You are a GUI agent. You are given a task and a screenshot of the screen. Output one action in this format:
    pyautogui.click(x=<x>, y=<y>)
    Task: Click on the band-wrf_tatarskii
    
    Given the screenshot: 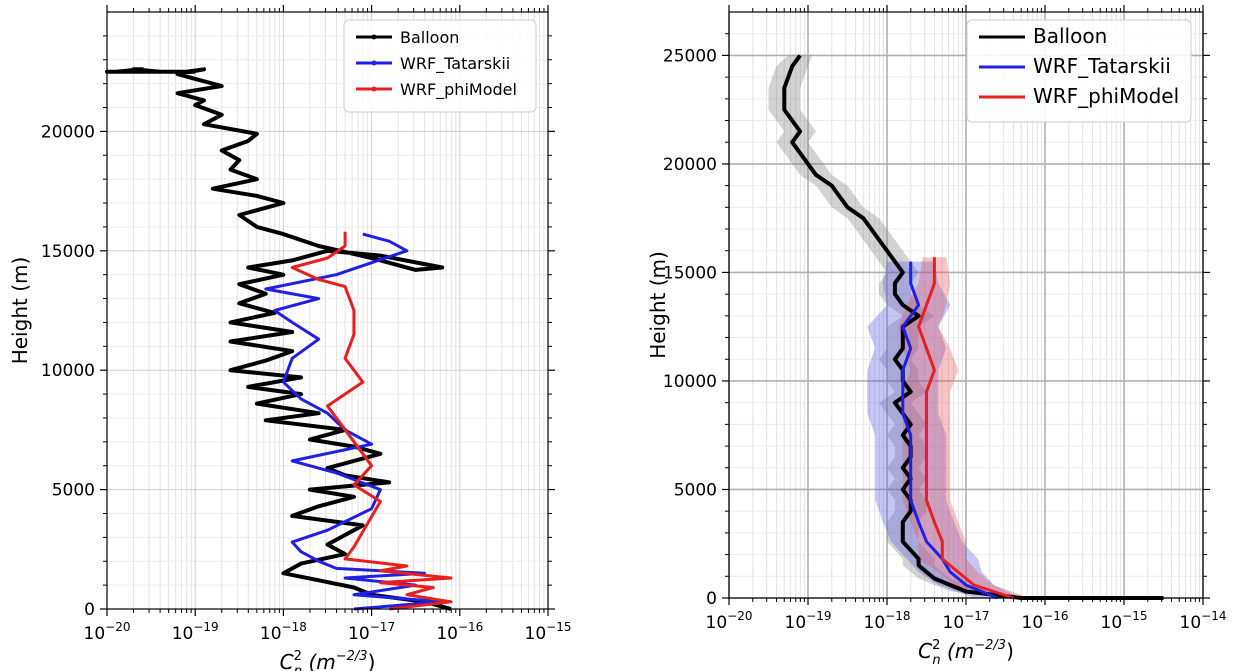 What is the action you would take?
    pyautogui.click(x=944, y=429)
    